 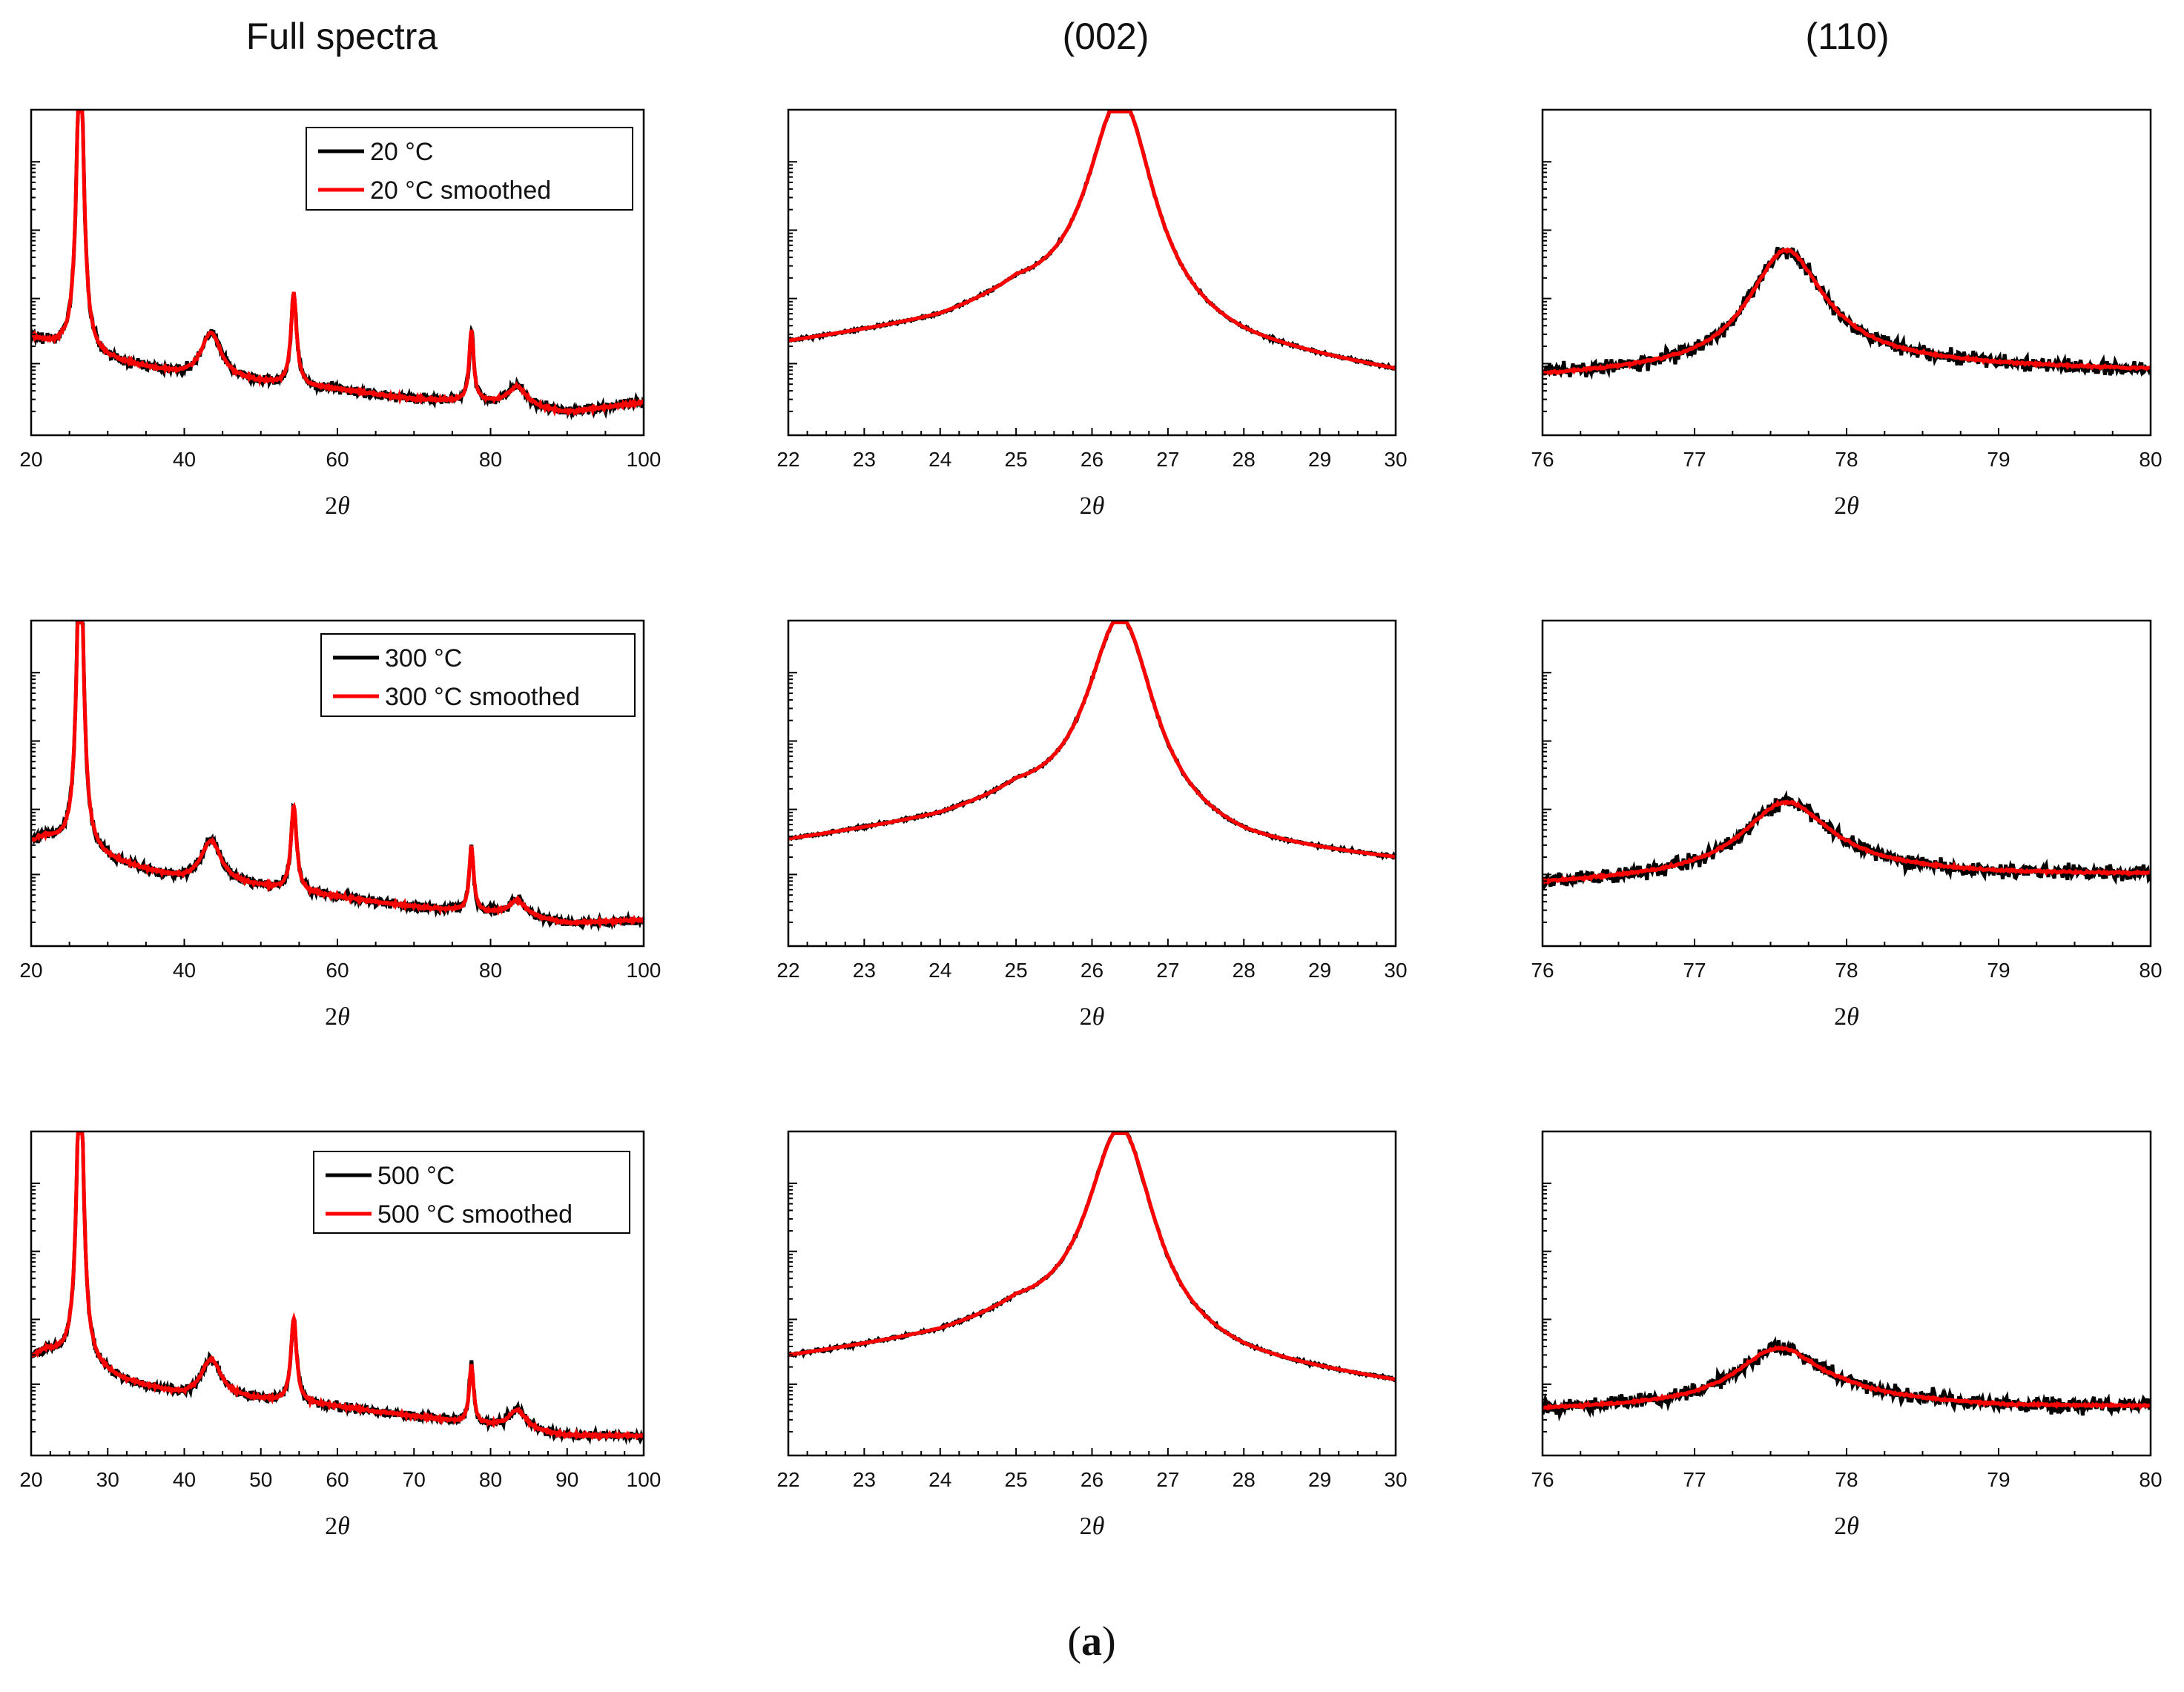 What do you see at coordinates (472, 1192) in the screenshot?
I see `legend: 500 °C 500 °C smoothed` at bounding box center [472, 1192].